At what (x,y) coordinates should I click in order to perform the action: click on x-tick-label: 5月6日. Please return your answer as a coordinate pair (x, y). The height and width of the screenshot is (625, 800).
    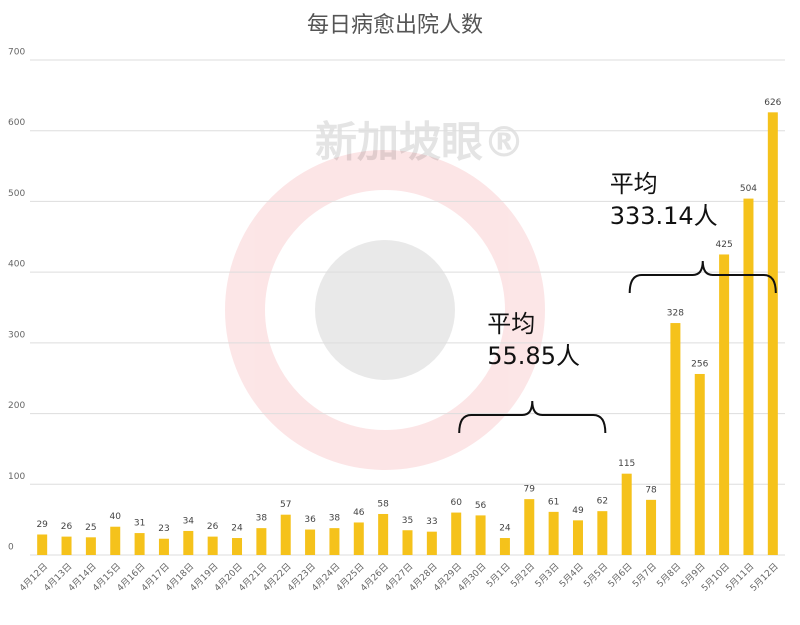
    Looking at the image, I should click on (620, 575).